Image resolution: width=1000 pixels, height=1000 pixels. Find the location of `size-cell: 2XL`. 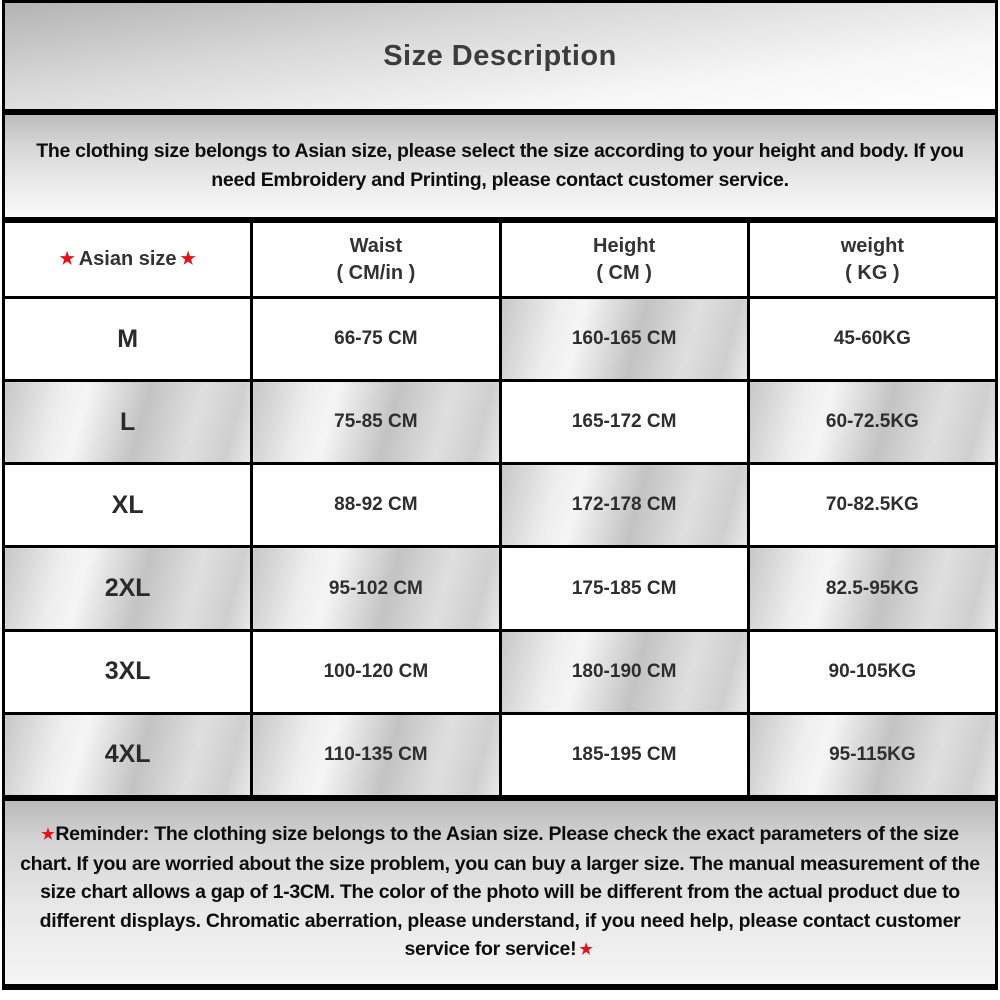

size-cell: 2XL is located at coordinates (127, 588).